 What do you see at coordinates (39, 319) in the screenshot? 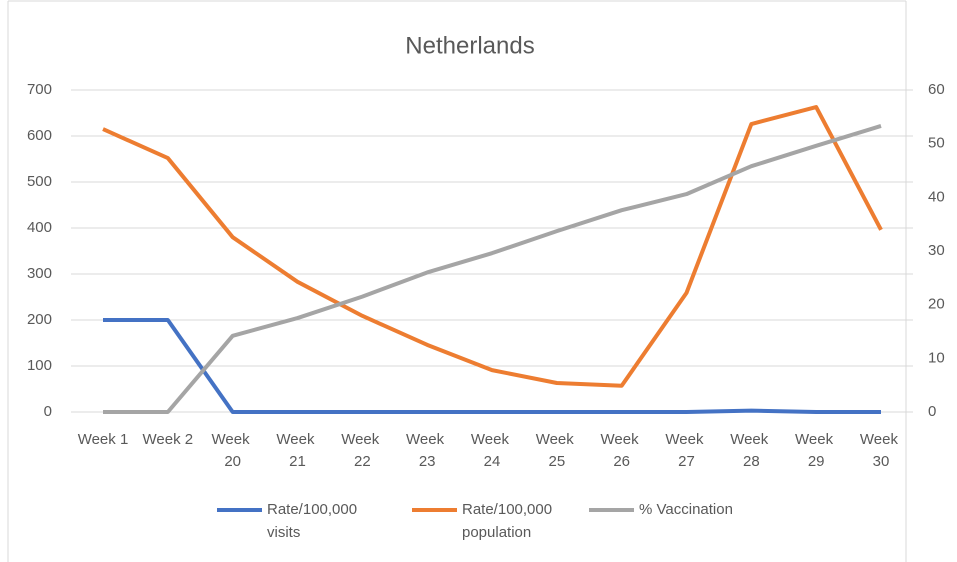
I see `y-tick-label: 200` at bounding box center [39, 319].